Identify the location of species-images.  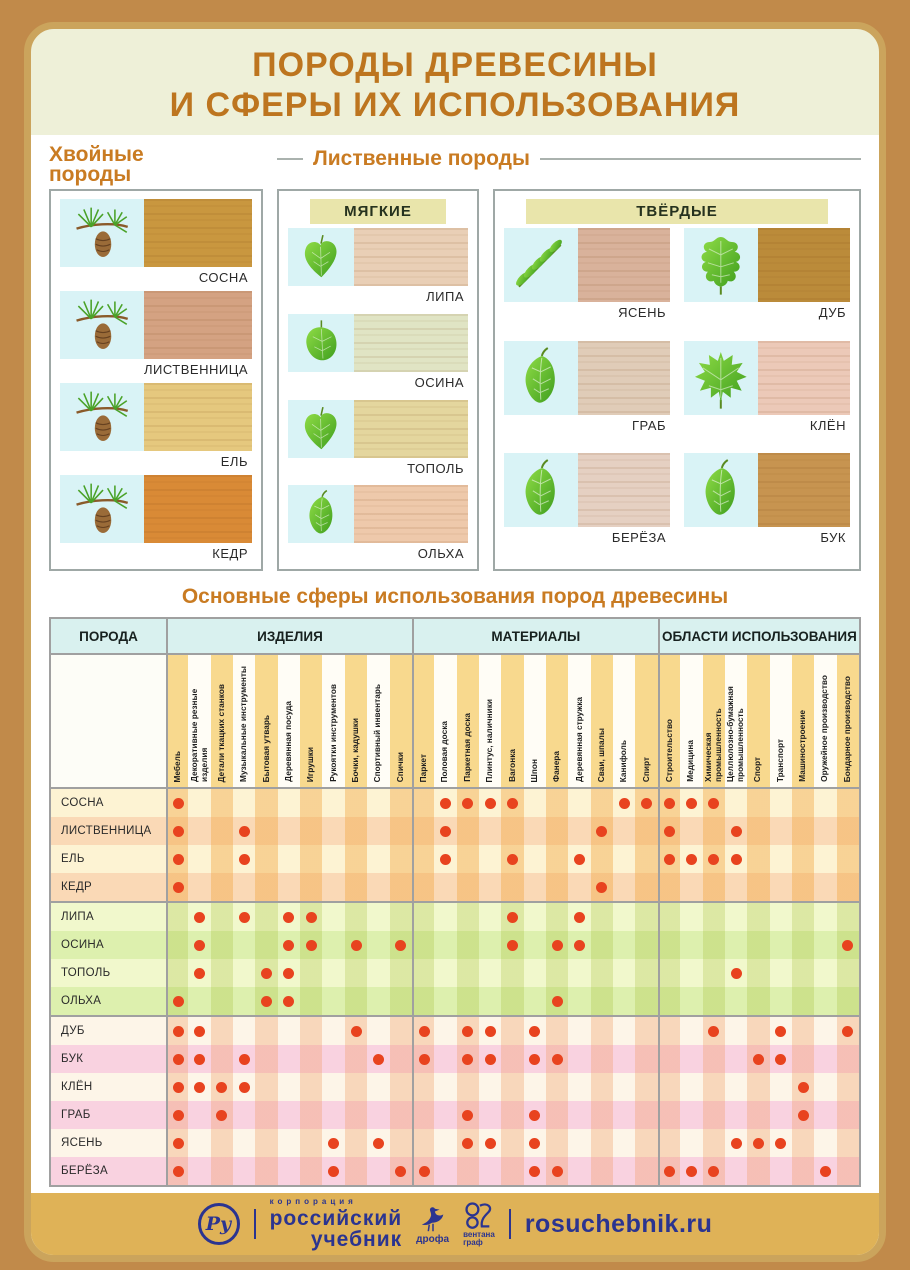
(378, 342).